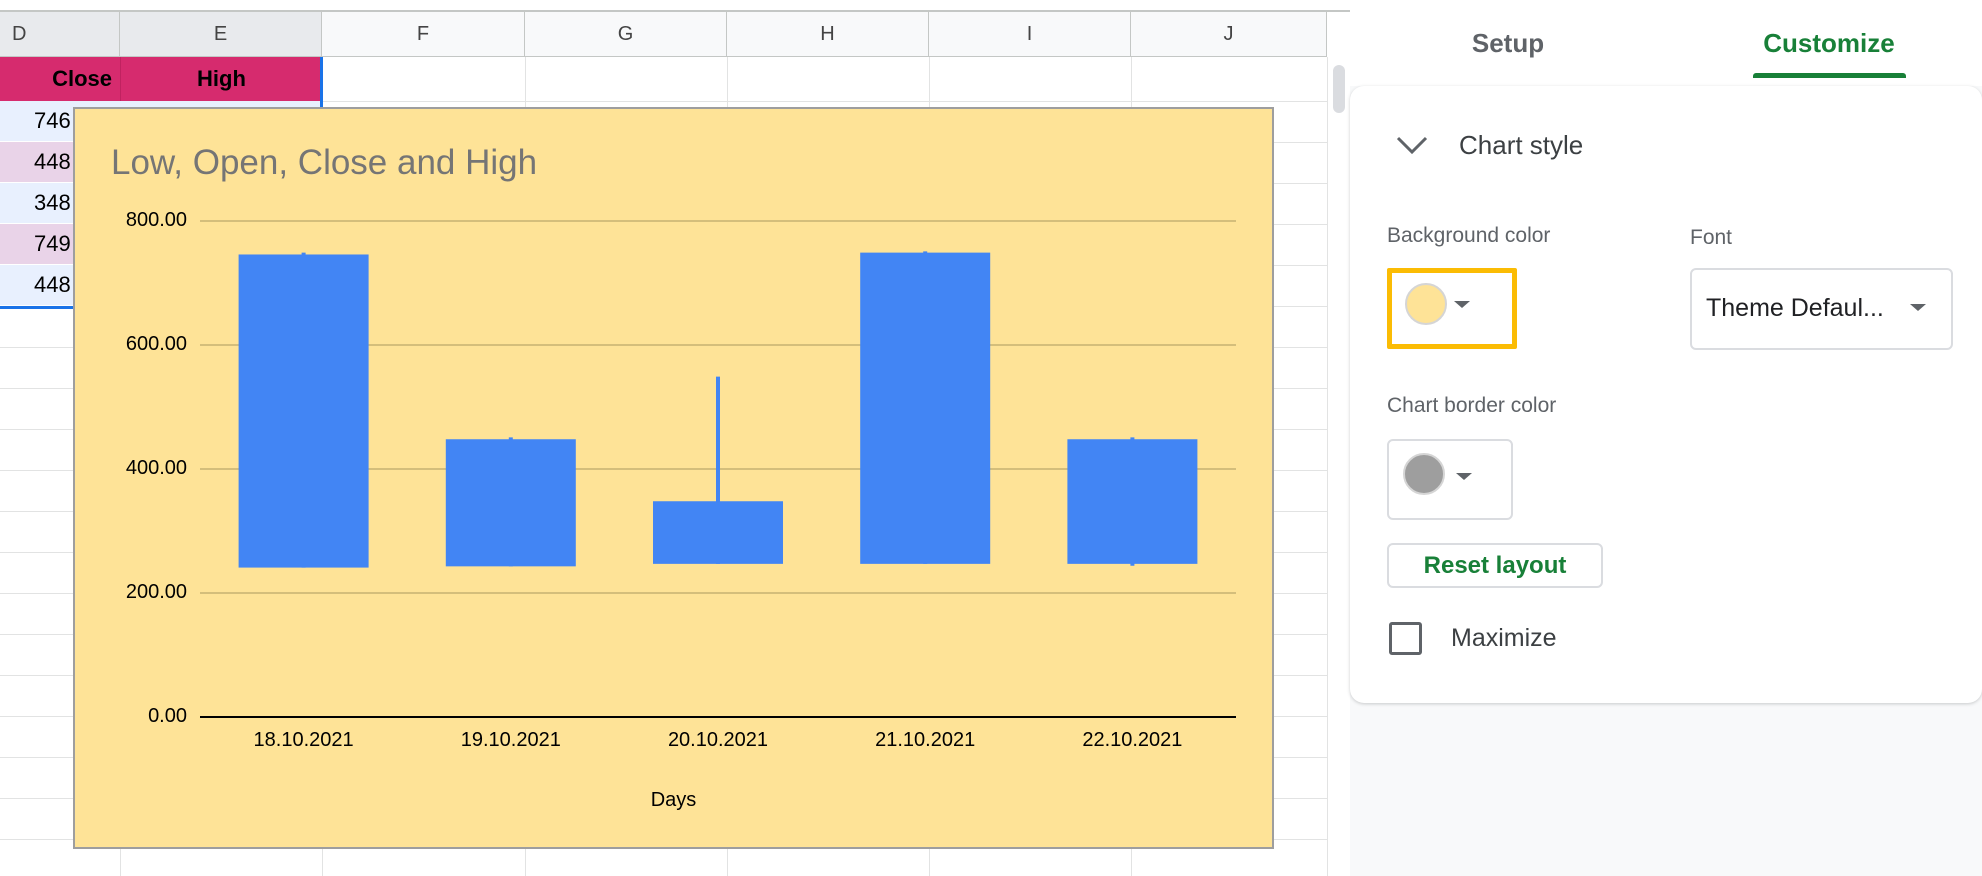 This screenshot has height=876, width=1982. What do you see at coordinates (718, 740) in the screenshot?
I see `x-tick-label: 20.10.2021` at bounding box center [718, 740].